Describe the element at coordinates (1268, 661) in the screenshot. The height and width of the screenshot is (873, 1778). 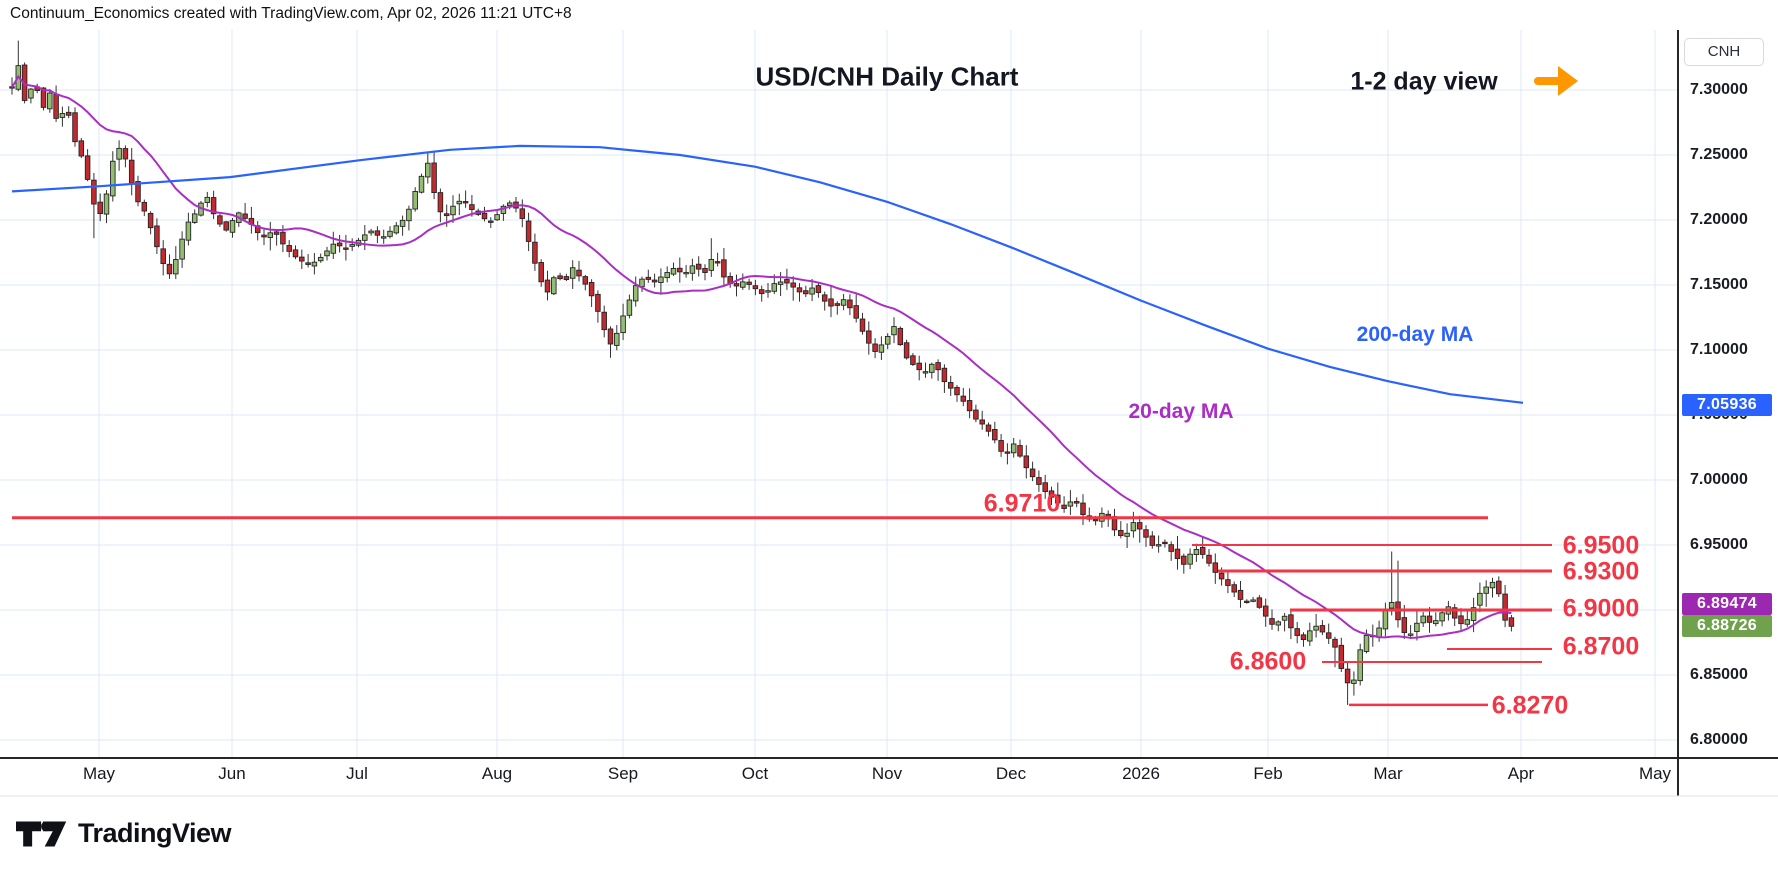
I see `level-label-6.8600: 6.8600` at that location.